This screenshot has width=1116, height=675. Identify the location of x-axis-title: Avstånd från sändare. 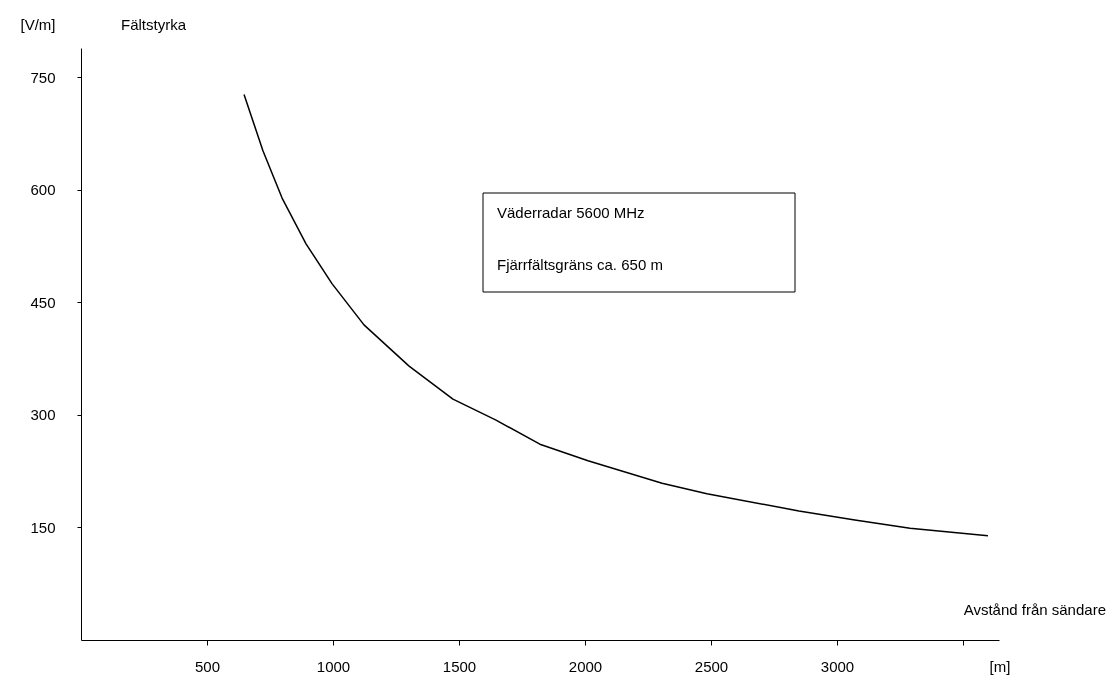
(1034, 609).